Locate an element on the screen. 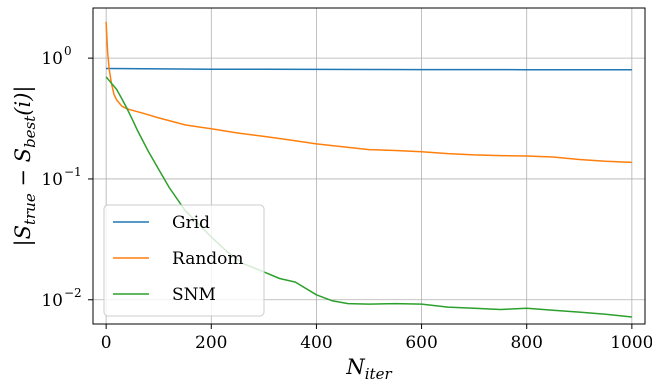 Image resolution: width=652 pixels, height=379 pixels. x-tick-label: 400 is located at coordinates (316, 343).